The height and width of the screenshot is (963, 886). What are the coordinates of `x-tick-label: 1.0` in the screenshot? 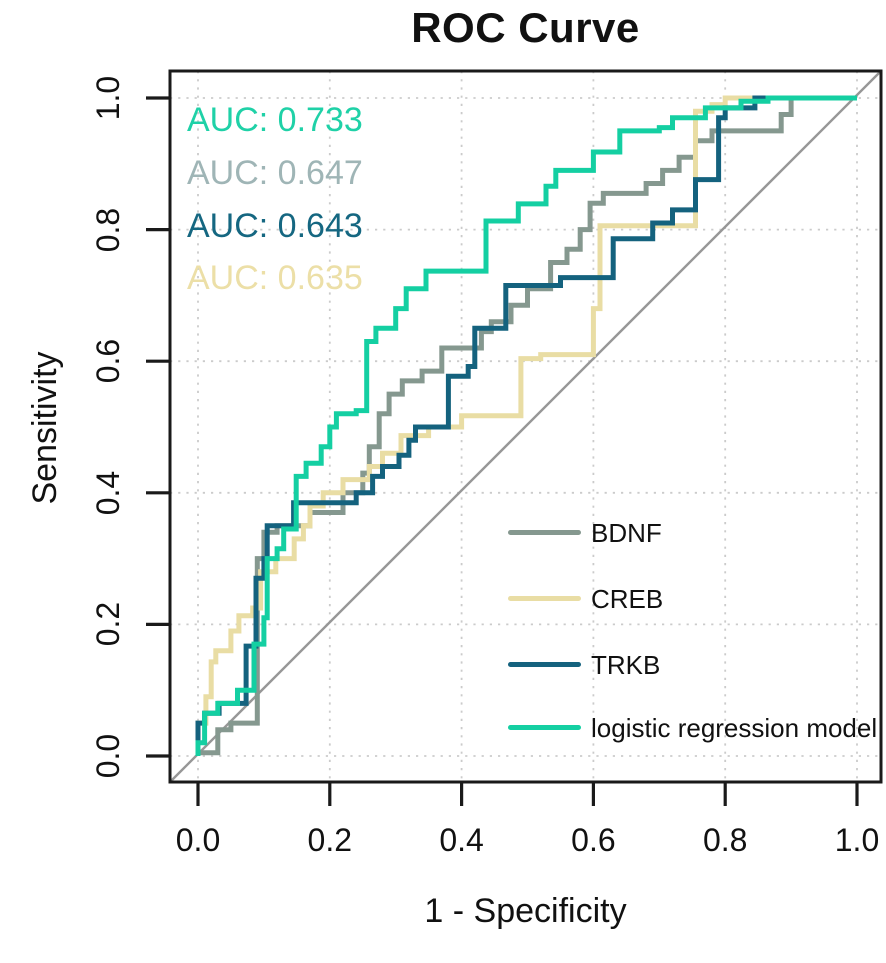 It's located at (857, 840).